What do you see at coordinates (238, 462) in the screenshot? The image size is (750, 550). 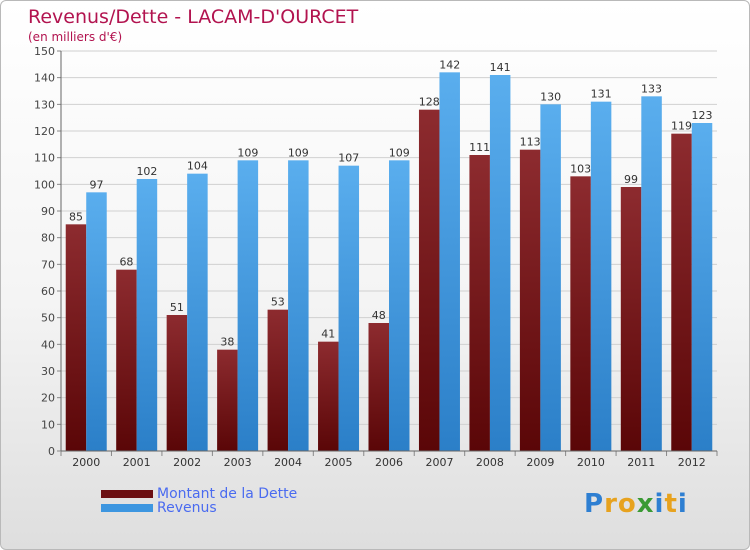 I see `x-tick-label: 2003` at bounding box center [238, 462].